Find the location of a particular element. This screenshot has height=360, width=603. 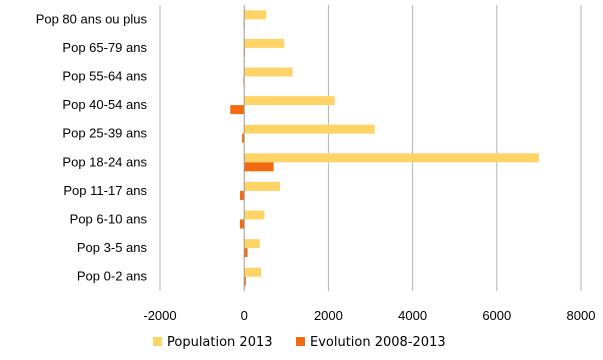

category-label-7: Pop 6-10 ans is located at coordinates (109, 219).